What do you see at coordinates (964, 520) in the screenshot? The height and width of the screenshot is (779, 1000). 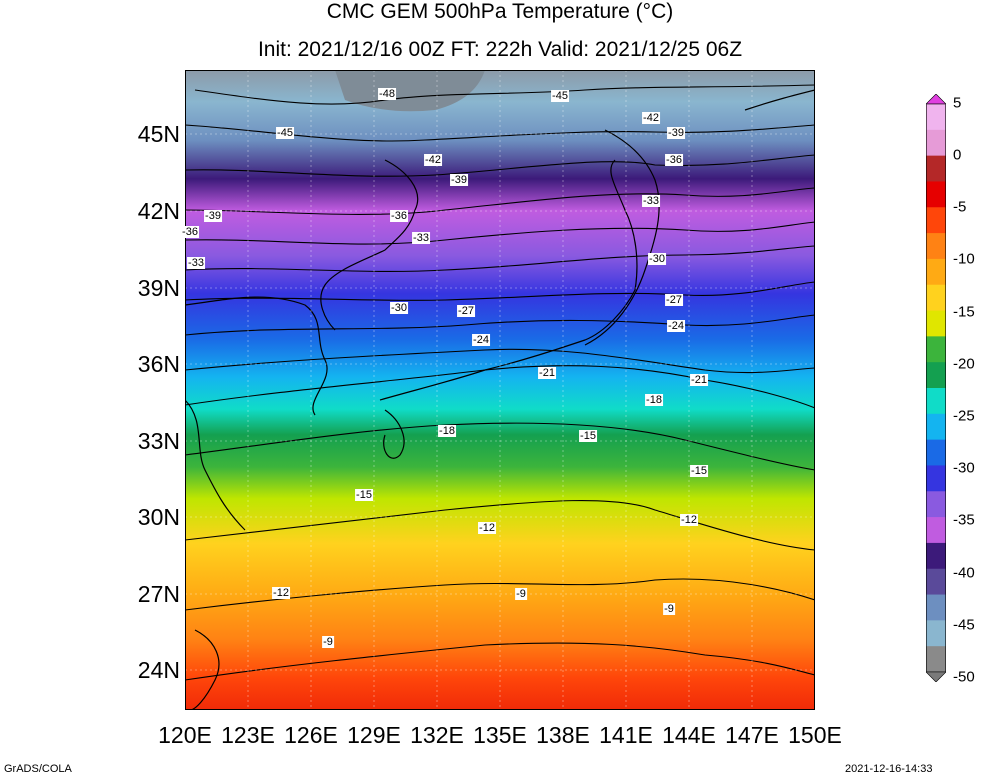 I see `colorbar-label: -35` at bounding box center [964, 520].